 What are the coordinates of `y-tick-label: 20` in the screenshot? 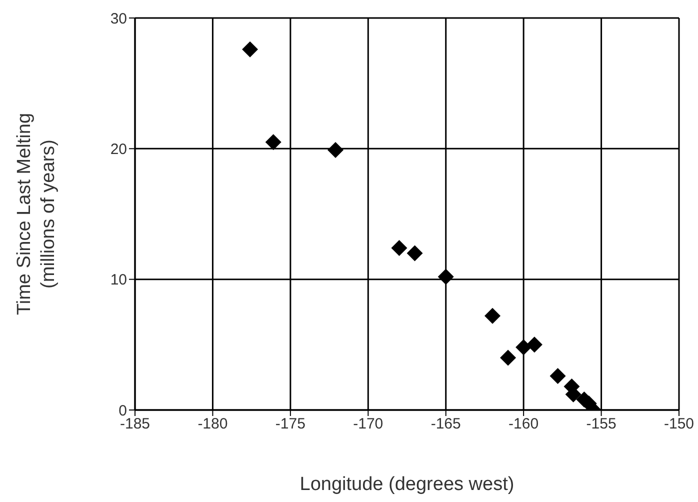 It's located at (118, 149).